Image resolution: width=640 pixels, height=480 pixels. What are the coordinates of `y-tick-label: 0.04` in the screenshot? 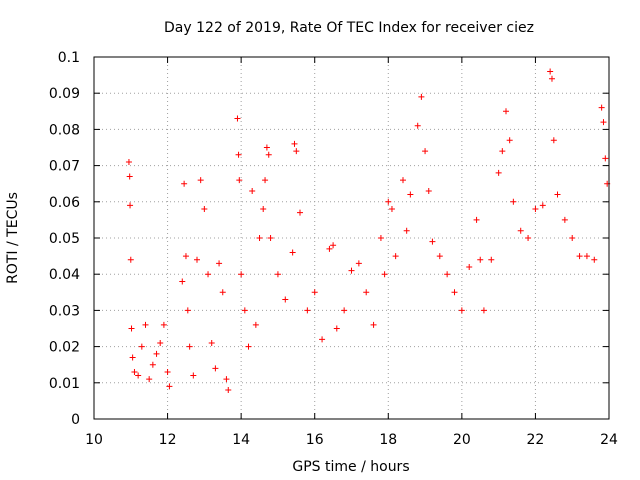 It's located at (64, 275).